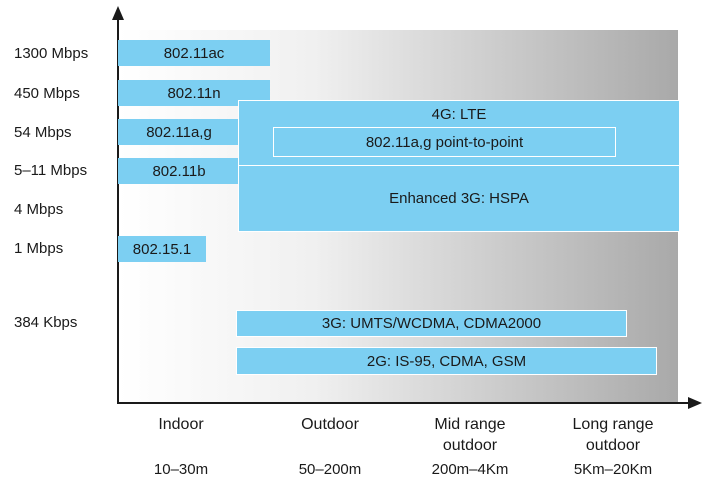  I want to click on x-range-long: 5Km–20Km, so click(613, 469).